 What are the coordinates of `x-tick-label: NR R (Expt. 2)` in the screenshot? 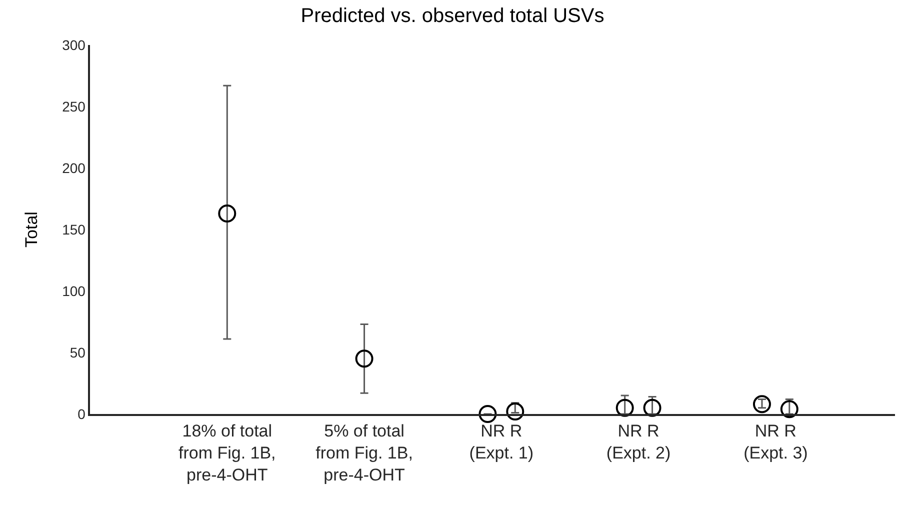 It's located at (638, 441).